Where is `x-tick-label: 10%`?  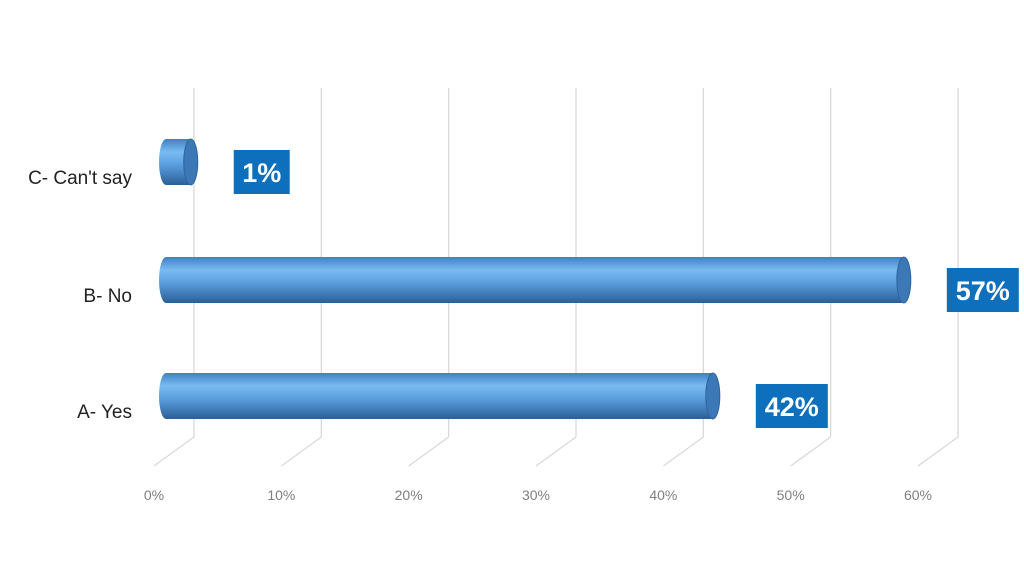
x-tick-label: 10% is located at coordinates (281, 495).